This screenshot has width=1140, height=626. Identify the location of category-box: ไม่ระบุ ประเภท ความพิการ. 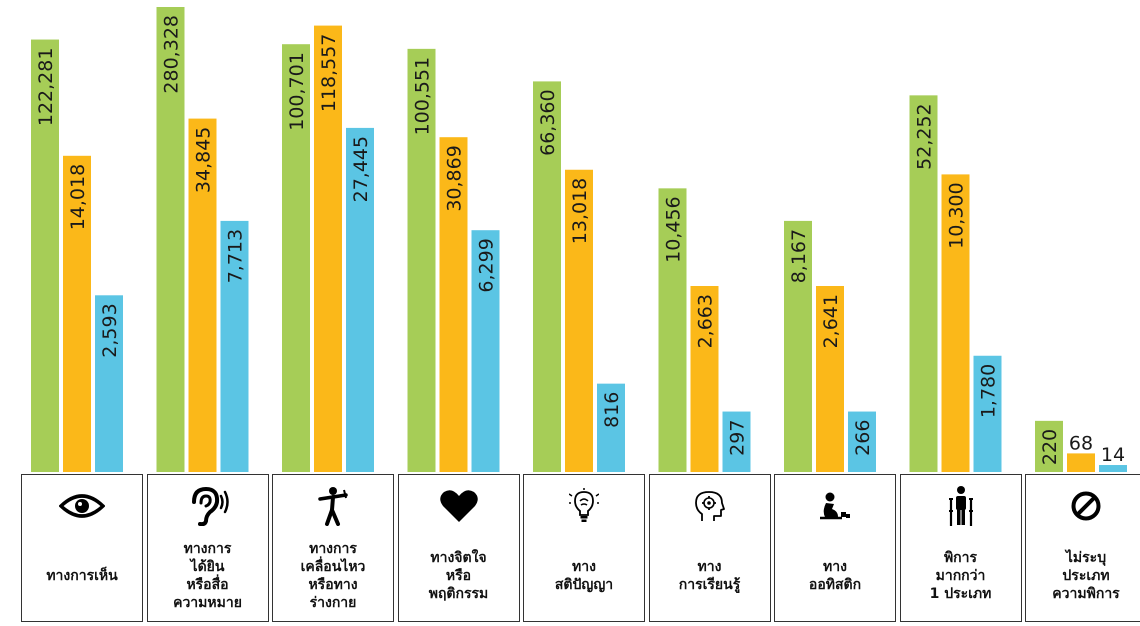
(1082, 548).